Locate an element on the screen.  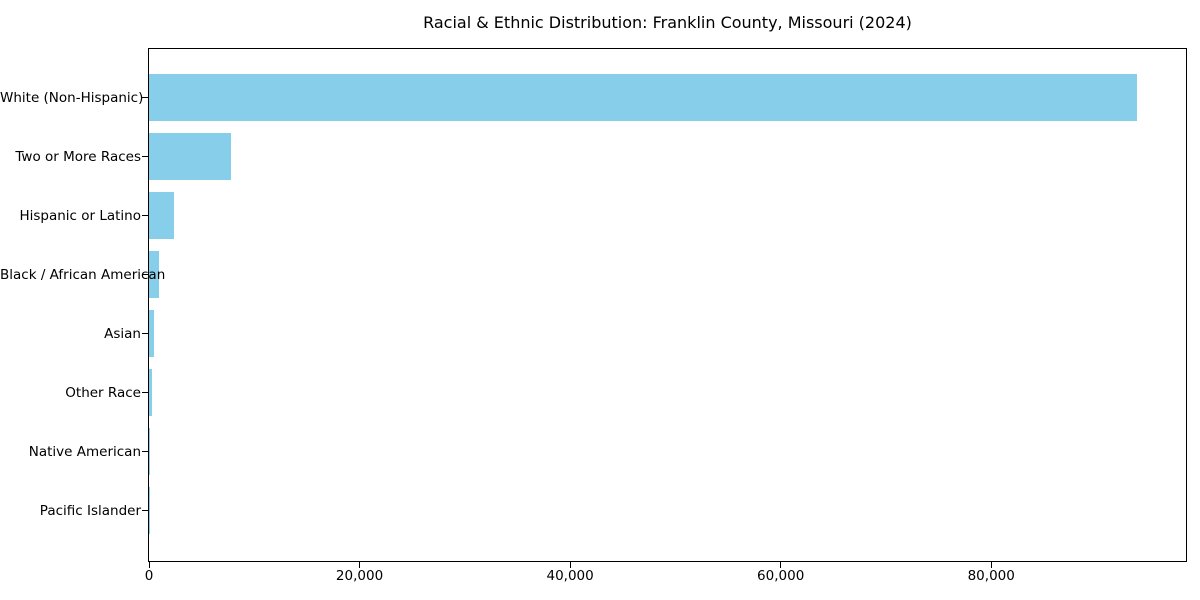
y-axis-label: Other Race is located at coordinates (103, 392).